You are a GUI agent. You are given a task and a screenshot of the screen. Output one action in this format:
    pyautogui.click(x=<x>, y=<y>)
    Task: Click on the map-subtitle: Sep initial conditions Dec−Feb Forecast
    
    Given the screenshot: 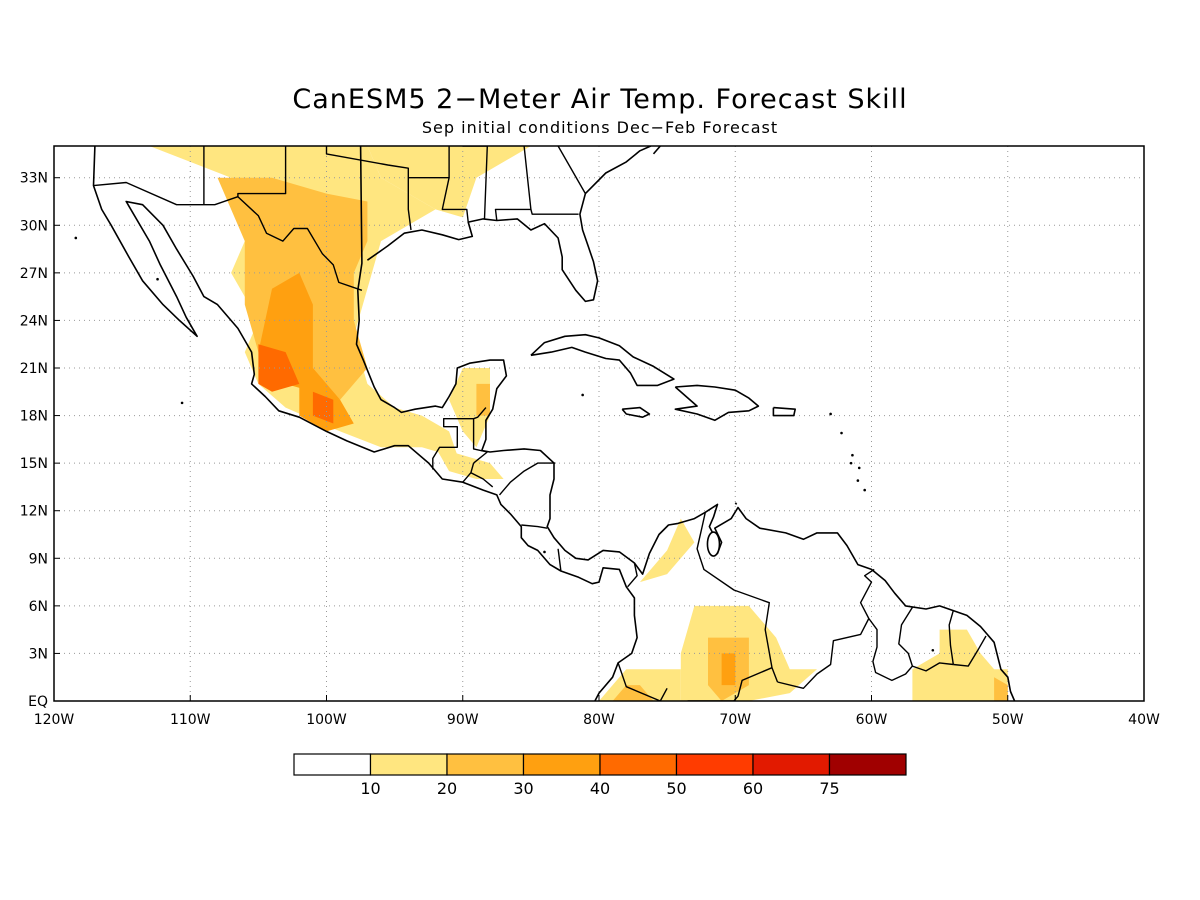 What is the action you would take?
    pyautogui.click(x=600, y=127)
    